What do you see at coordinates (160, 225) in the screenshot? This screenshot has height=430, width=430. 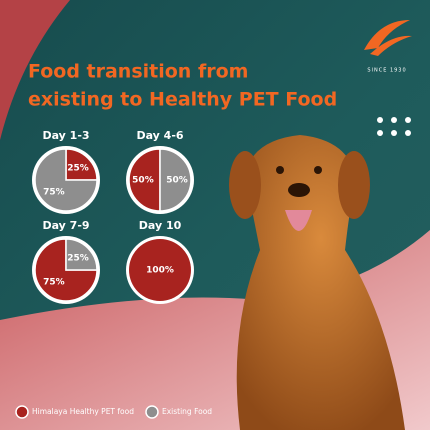 I see `pie-title: Day 10` at bounding box center [160, 225].